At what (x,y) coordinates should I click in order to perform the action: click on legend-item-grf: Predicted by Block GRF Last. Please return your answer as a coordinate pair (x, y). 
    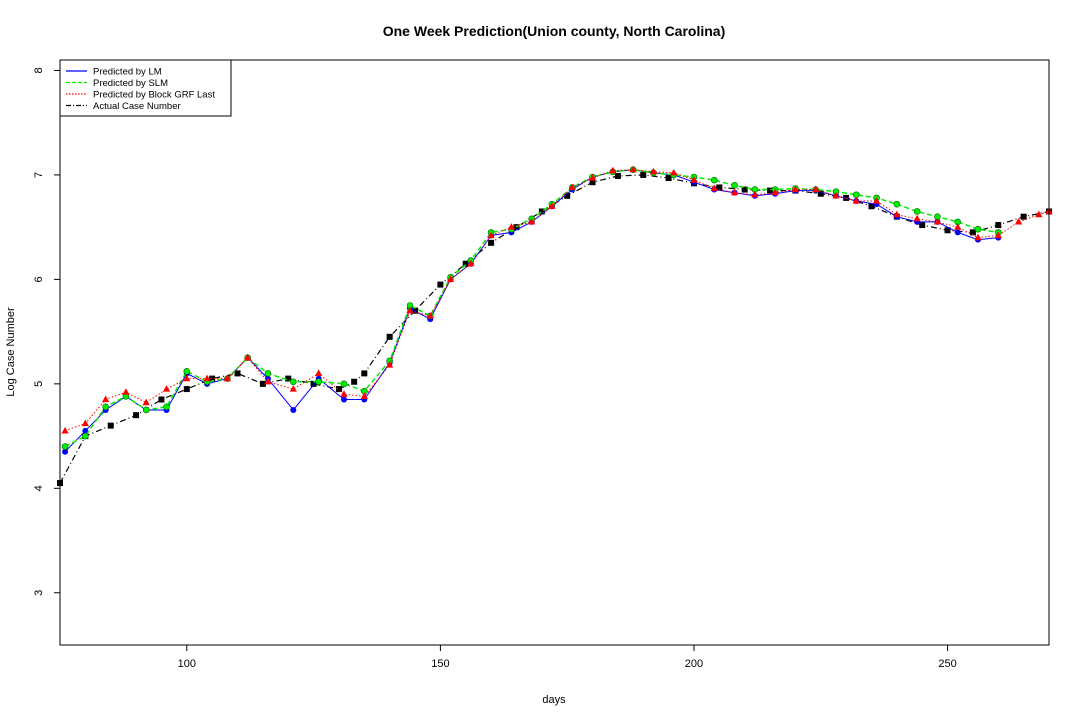
    Looking at the image, I should click on (140, 95).